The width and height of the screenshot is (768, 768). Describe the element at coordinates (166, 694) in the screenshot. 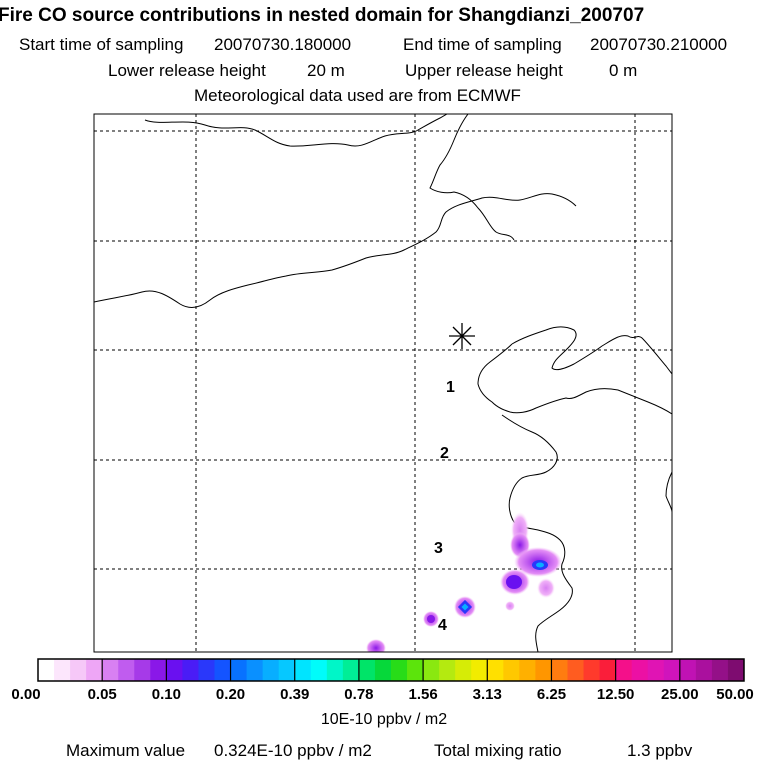

I see `colorbar-tick-label: 0.10` at that location.